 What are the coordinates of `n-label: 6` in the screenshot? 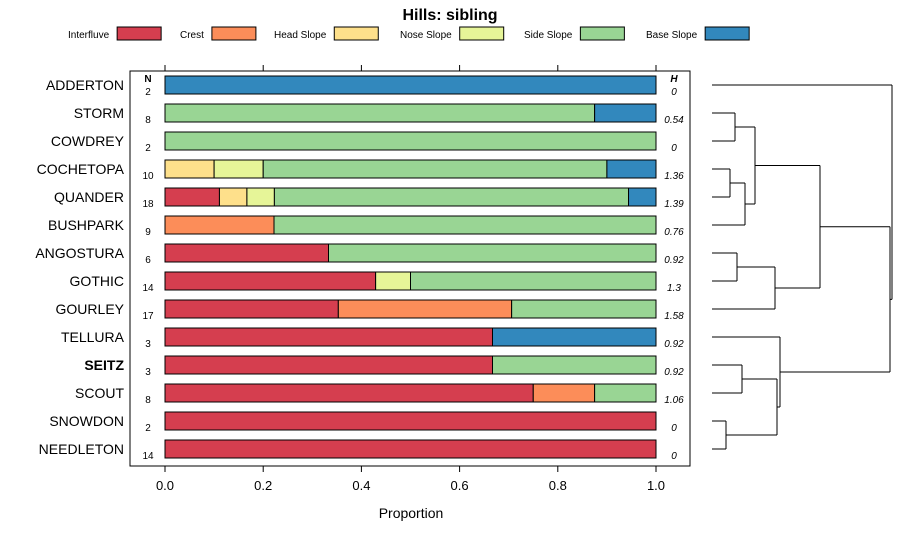 It's located at (148, 260).